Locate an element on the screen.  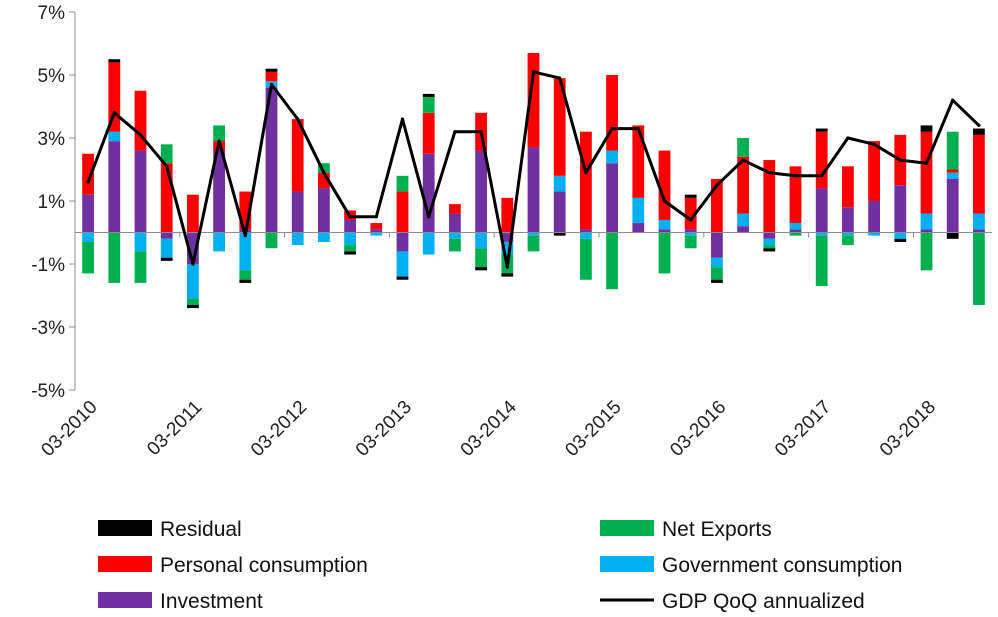
y-tick-label: 5% is located at coordinates (52, 76).